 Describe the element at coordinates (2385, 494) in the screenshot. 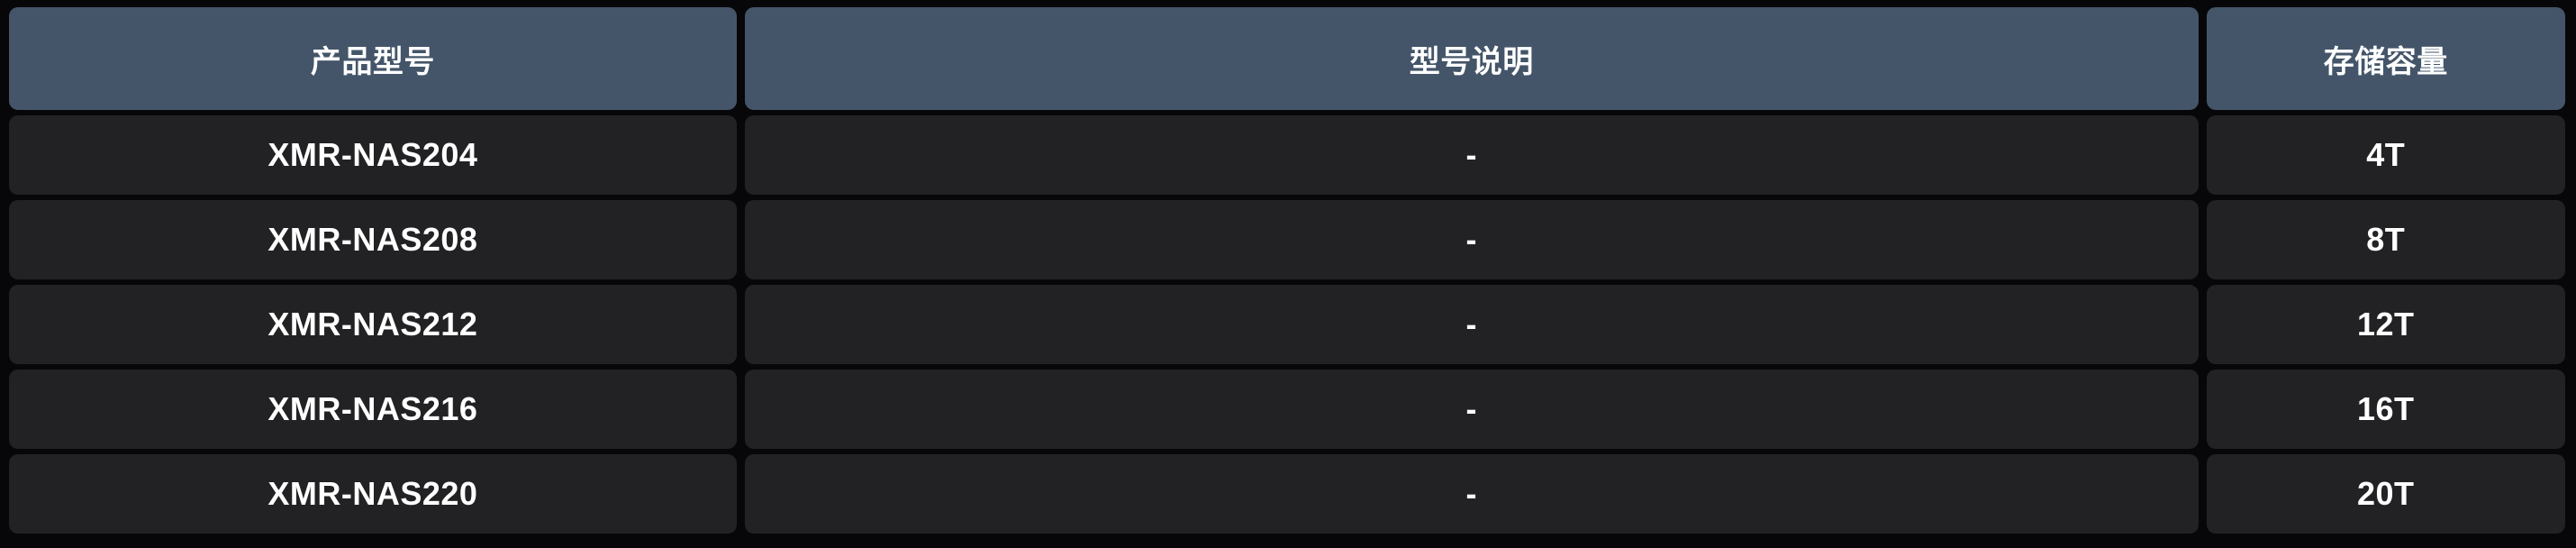

I see `capacity-cell: 20T` at that location.